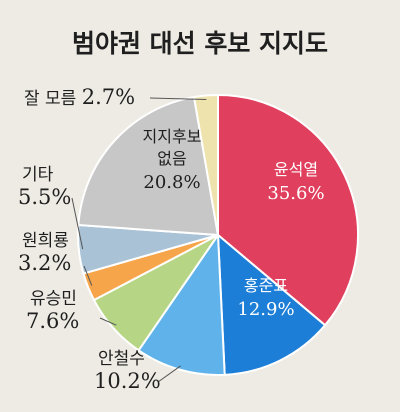  I want to click on slice-5-leader-line, so click(88, 275).